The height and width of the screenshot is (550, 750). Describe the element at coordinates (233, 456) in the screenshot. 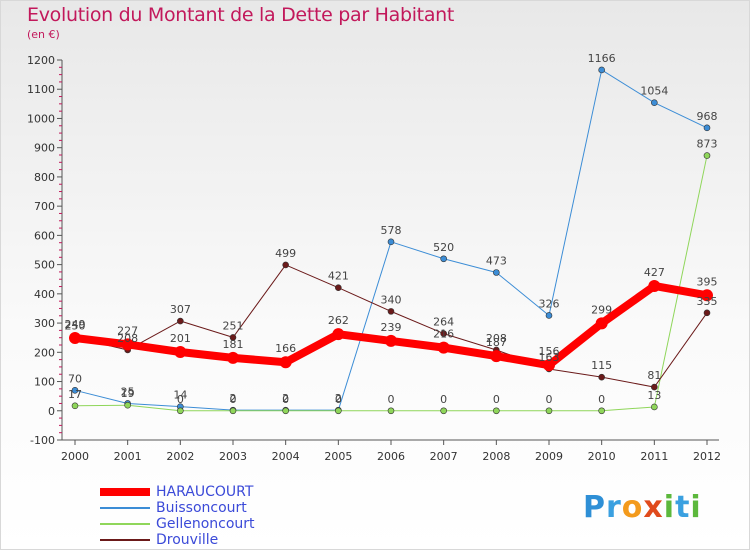

I see `x-tick-label: 2003` at that location.